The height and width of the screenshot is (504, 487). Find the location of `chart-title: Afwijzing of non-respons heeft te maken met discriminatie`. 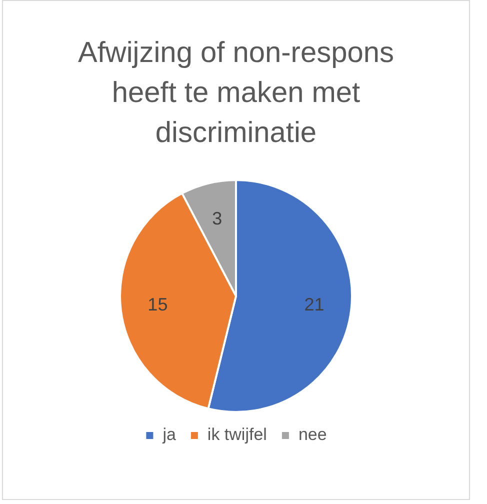

chart-title: Afwijzing of non-respons heeft te maken met discriminatie is located at coordinates (236, 93).